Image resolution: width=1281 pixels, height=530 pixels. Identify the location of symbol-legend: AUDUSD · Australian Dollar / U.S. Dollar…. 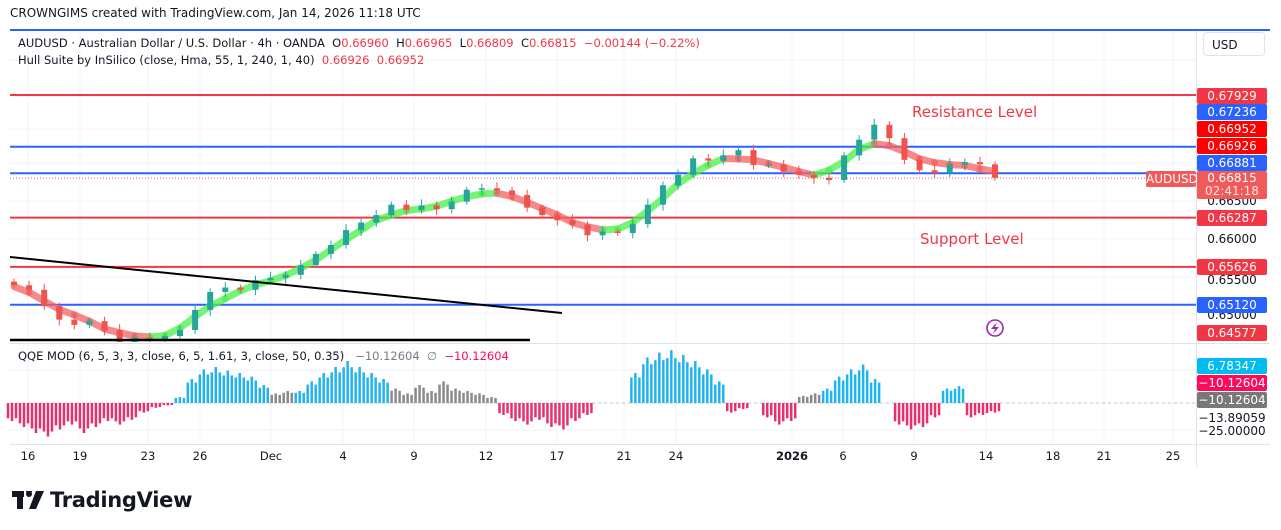
(359, 43).